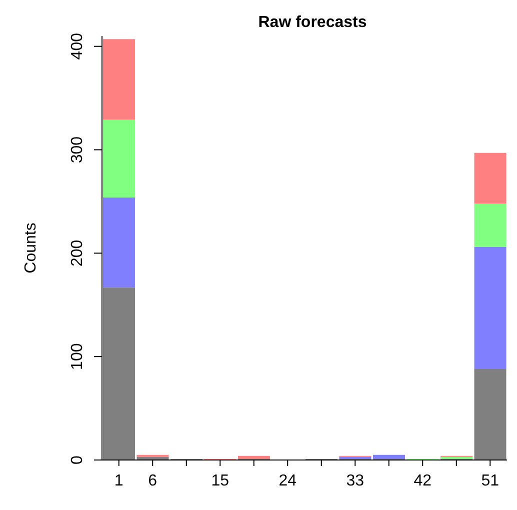 This screenshot has width=517, height=510. What do you see at coordinates (77, 253) in the screenshot?
I see `y-tick-label: 200` at bounding box center [77, 253].